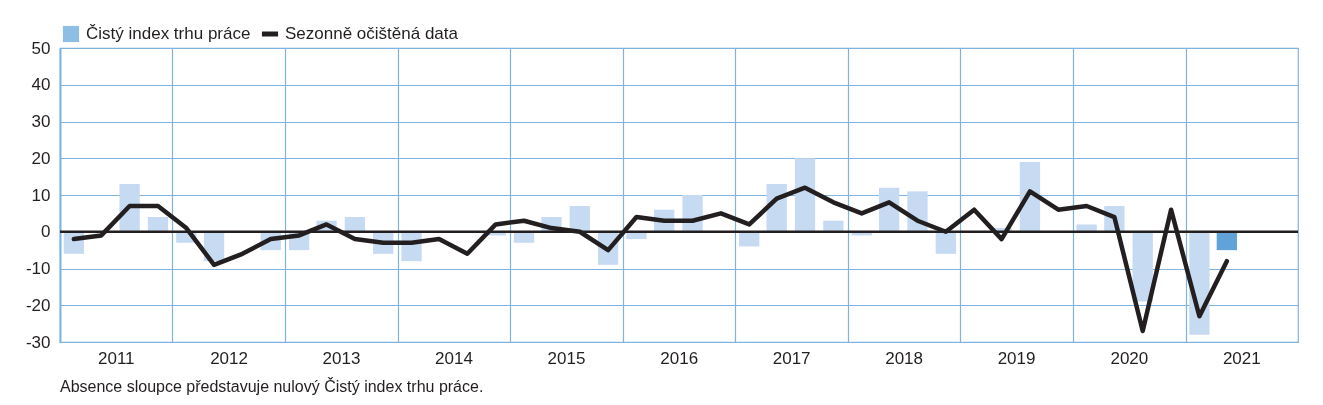  I want to click on x-tick-label: 2020, so click(1129, 358).